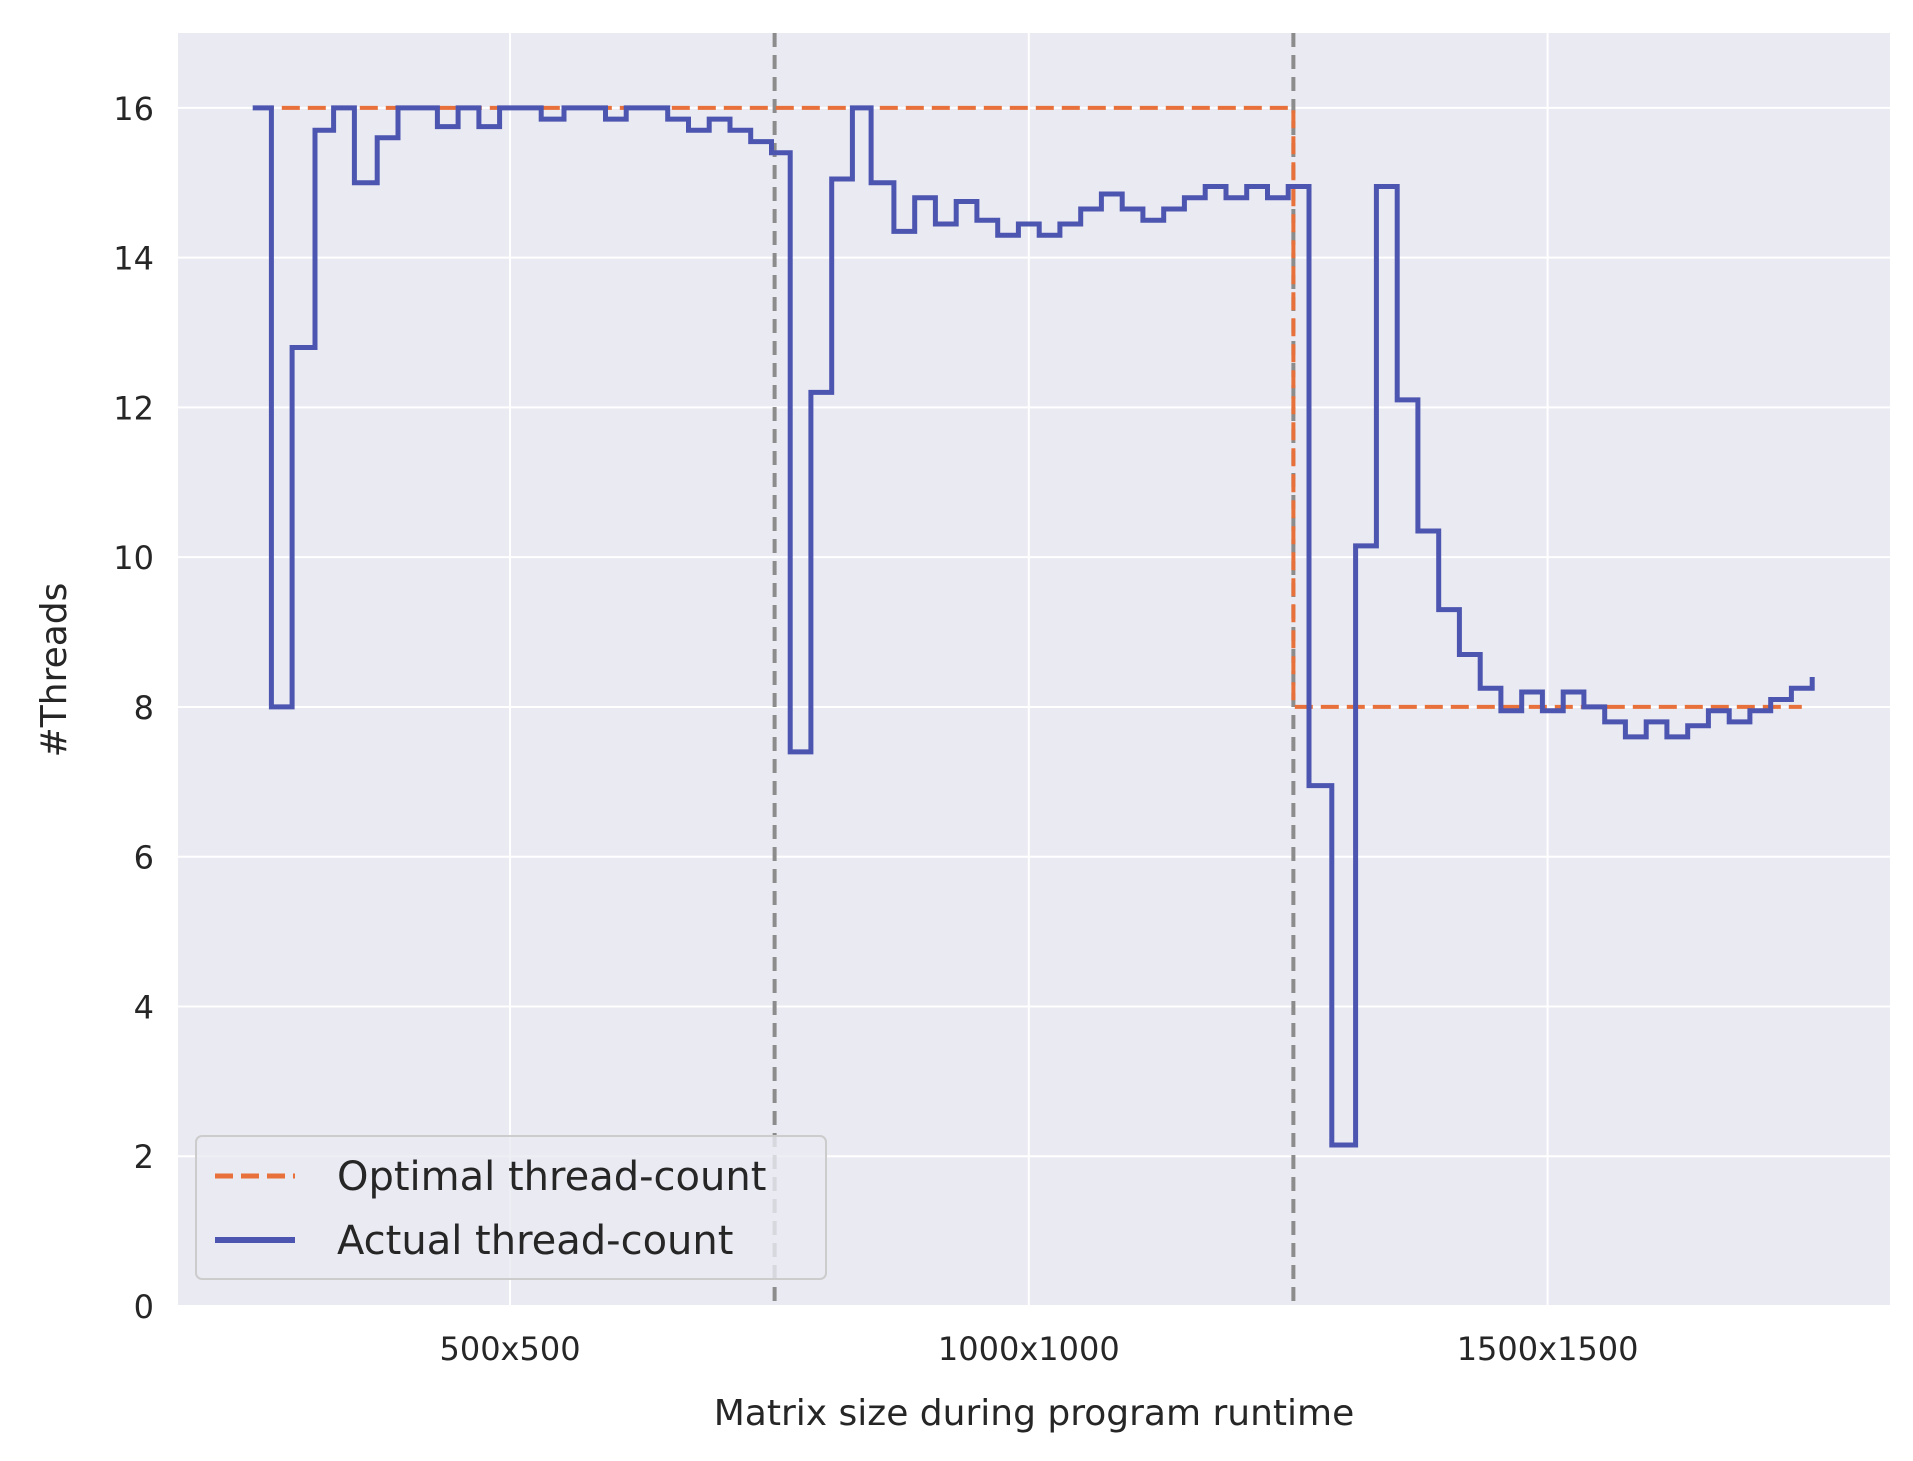  What do you see at coordinates (133, 408) in the screenshot?
I see `y-tick-label: 12` at bounding box center [133, 408].